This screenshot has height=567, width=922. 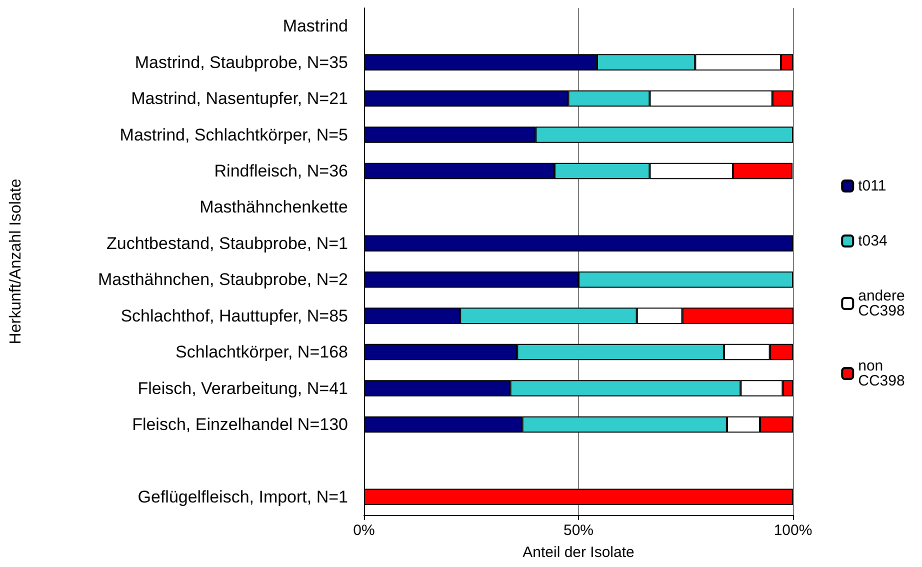 What do you see at coordinates (262, 352) in the screenshot?
I see `y-tick-label: Schlachtkörper, N=168` at bounding box center [262, 352].